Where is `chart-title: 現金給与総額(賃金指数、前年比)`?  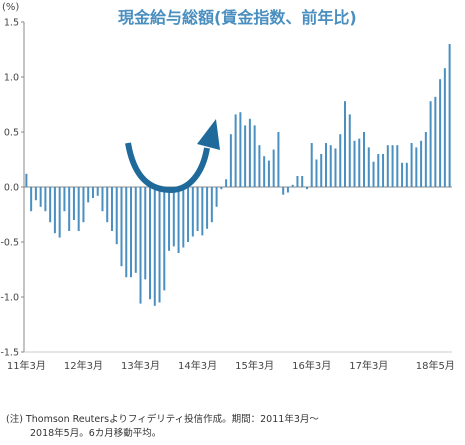
chart-title: 現金給与総額(賃金指数、前年比) is located at coordinates (237, 17).